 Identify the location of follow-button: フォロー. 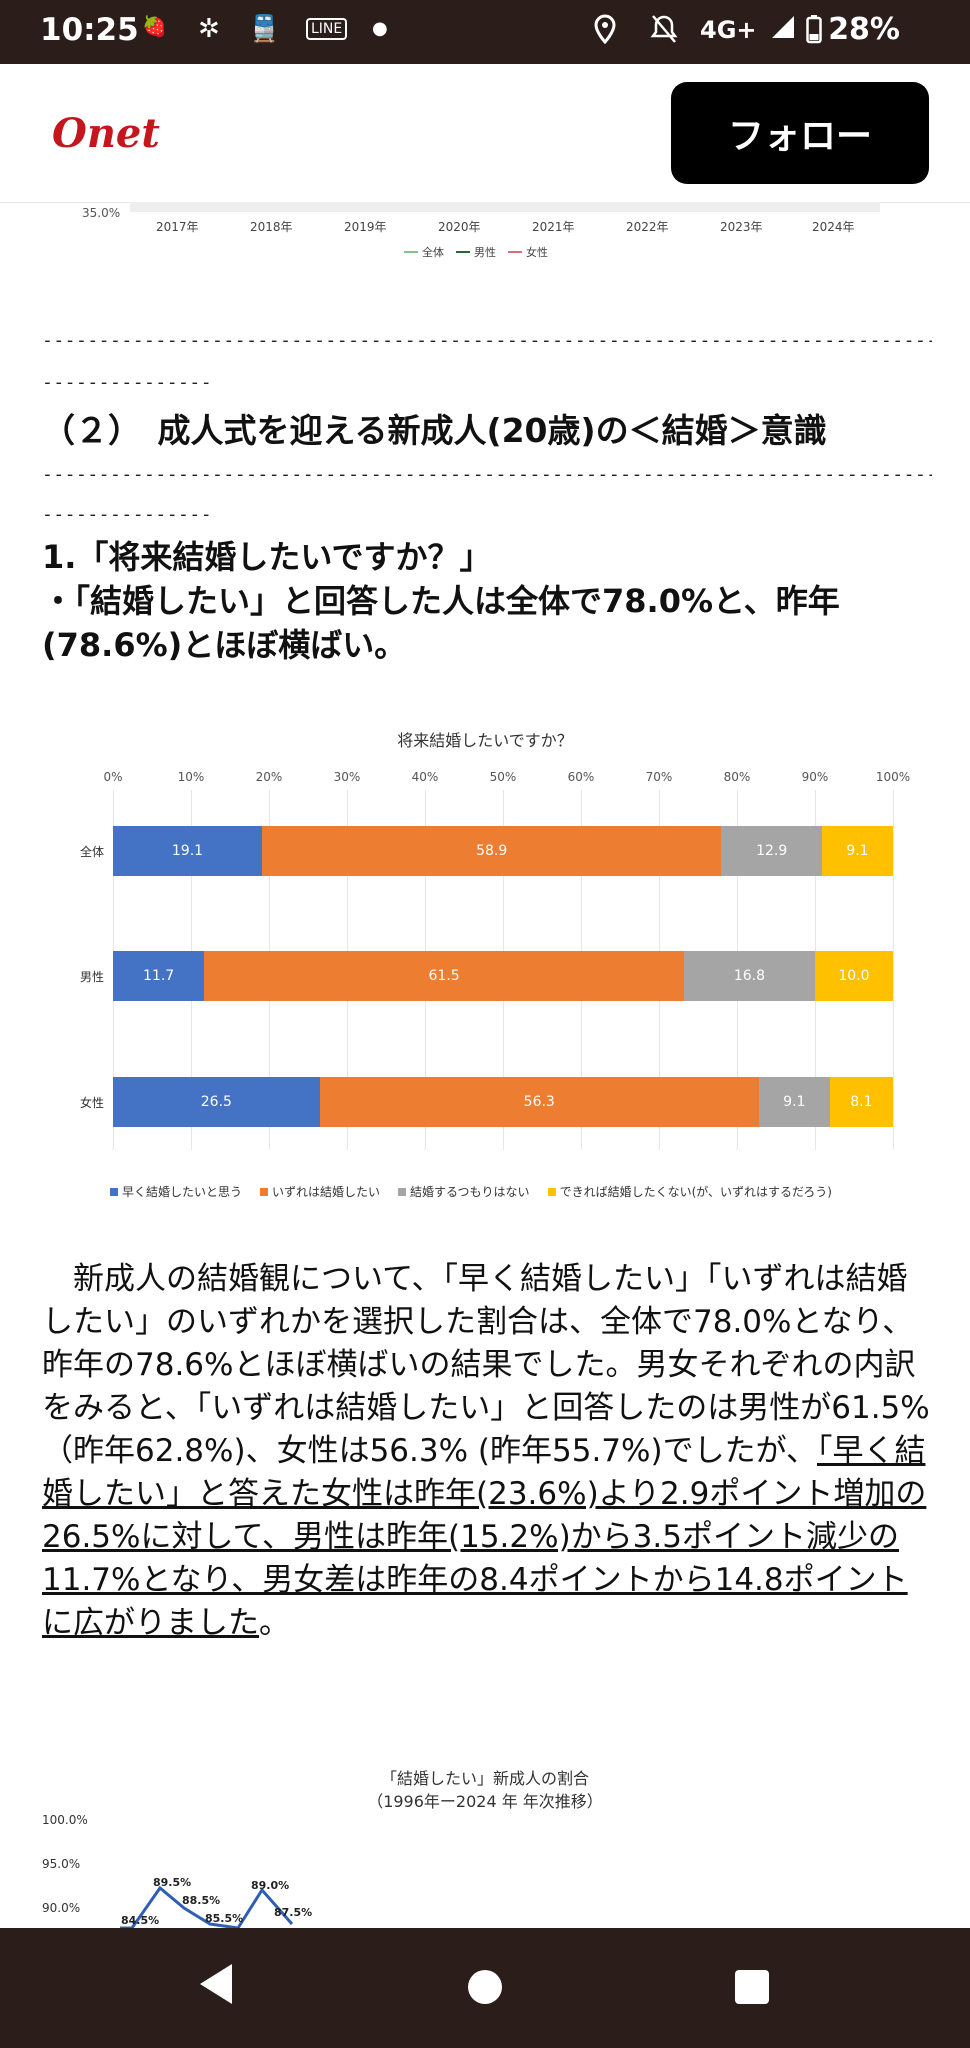
(800, 133).